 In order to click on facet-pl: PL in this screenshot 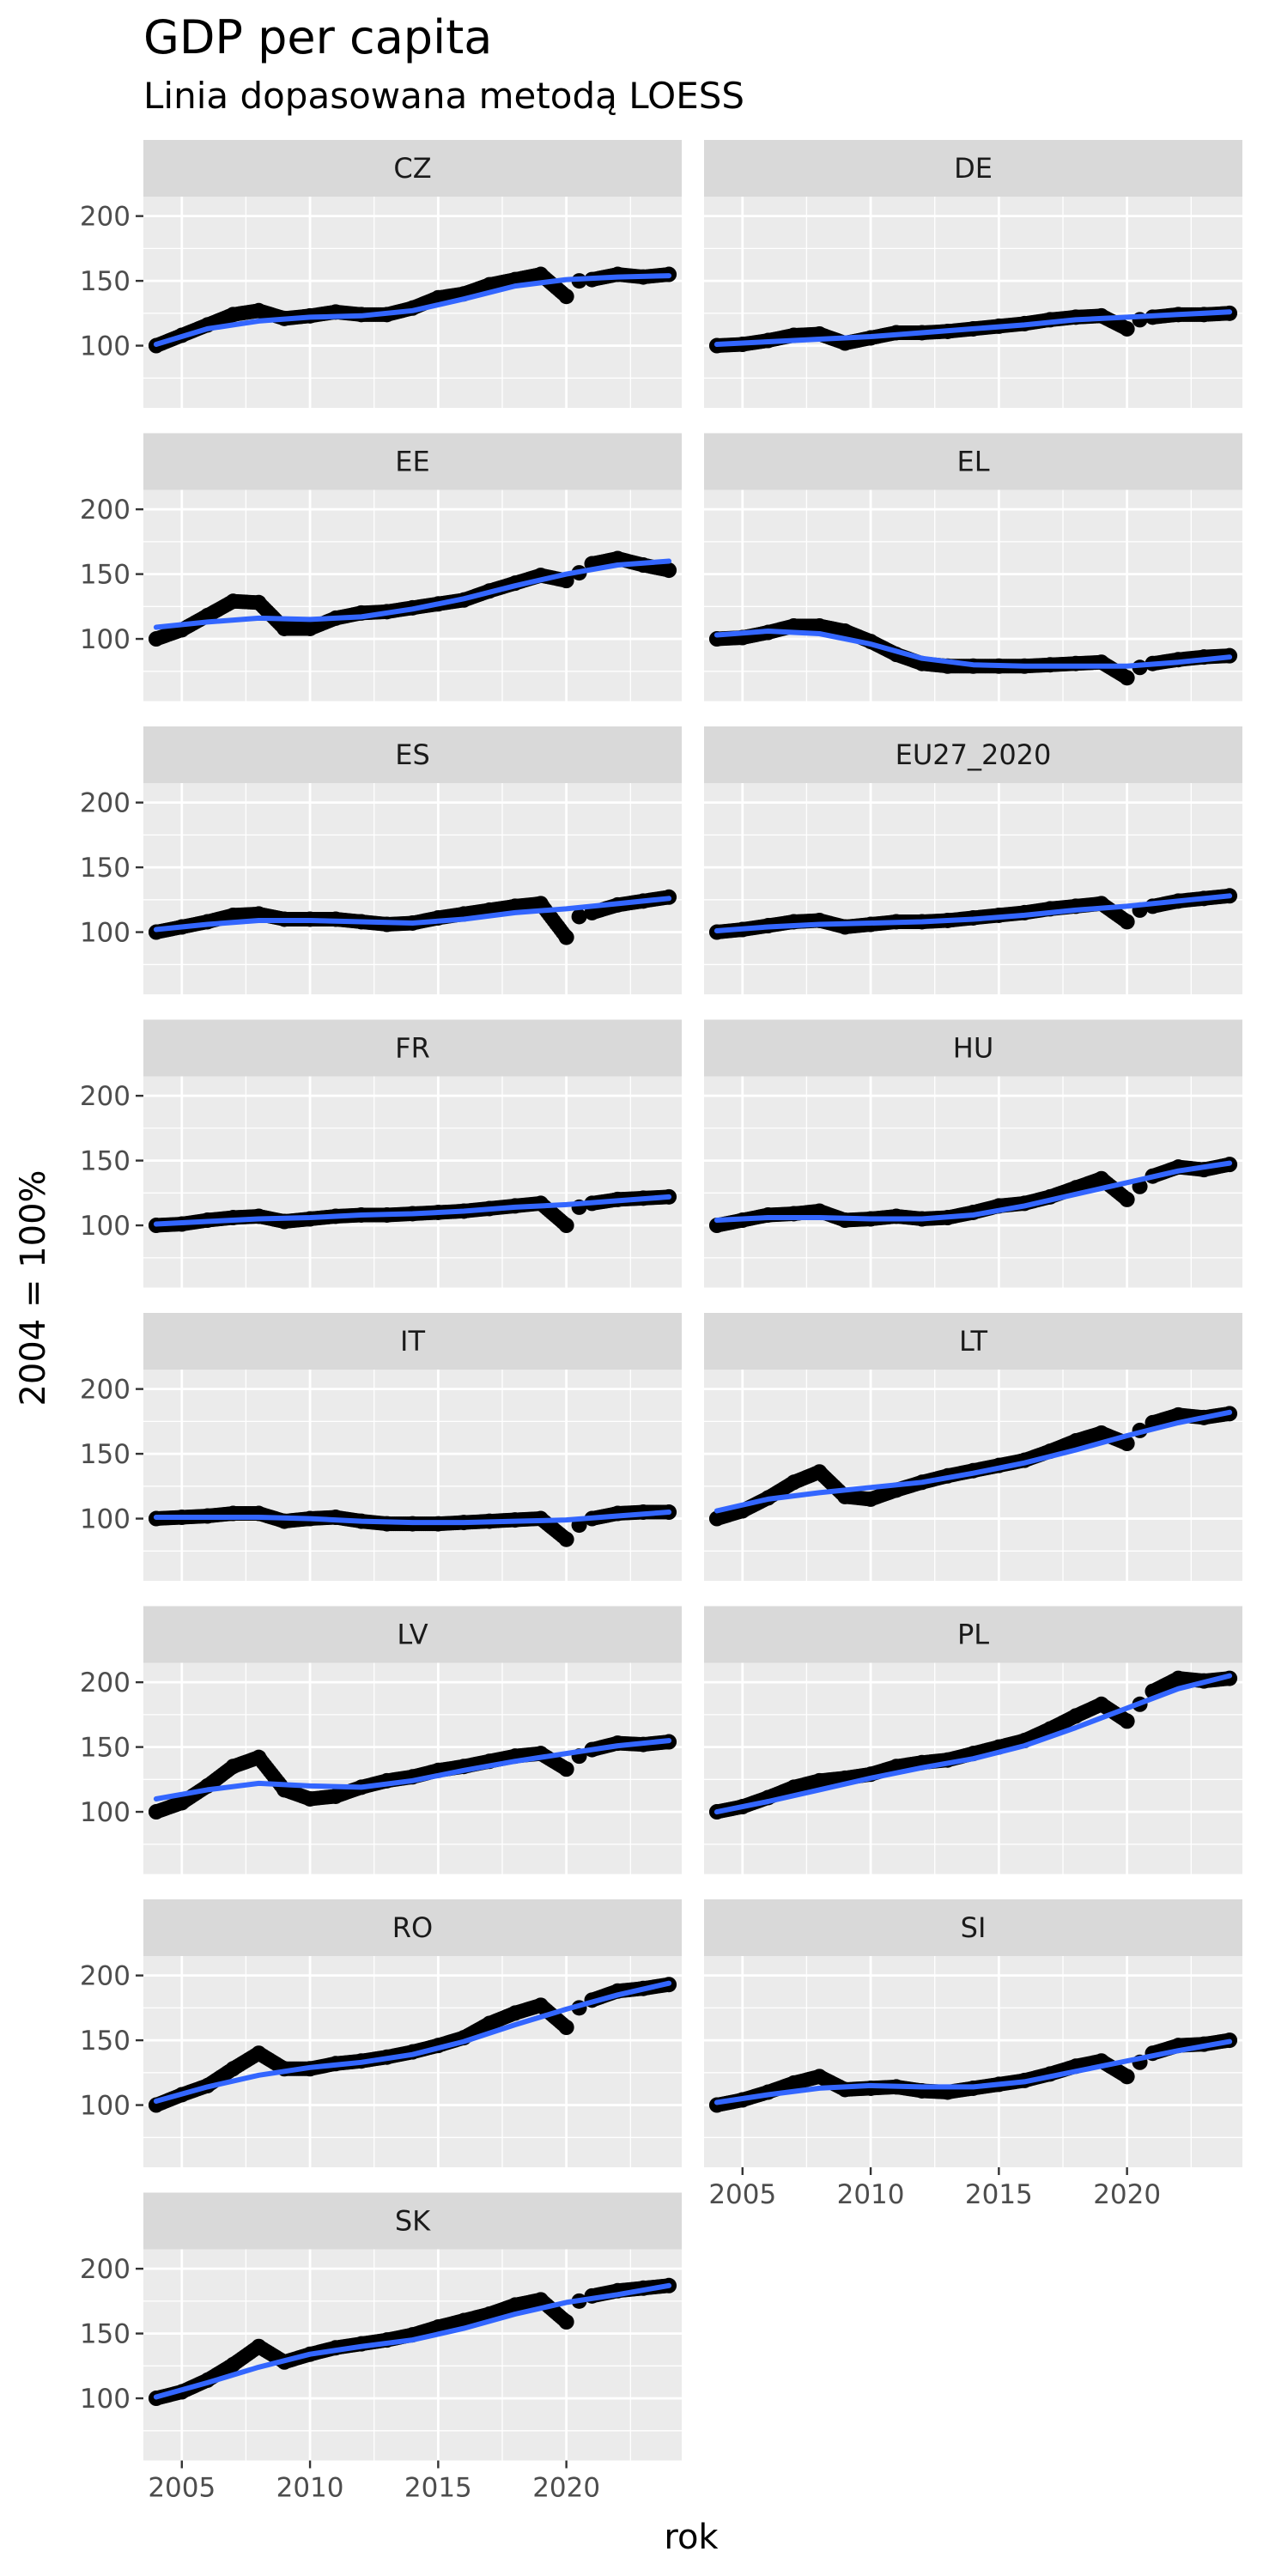, I will do `click(973, 1740)`.